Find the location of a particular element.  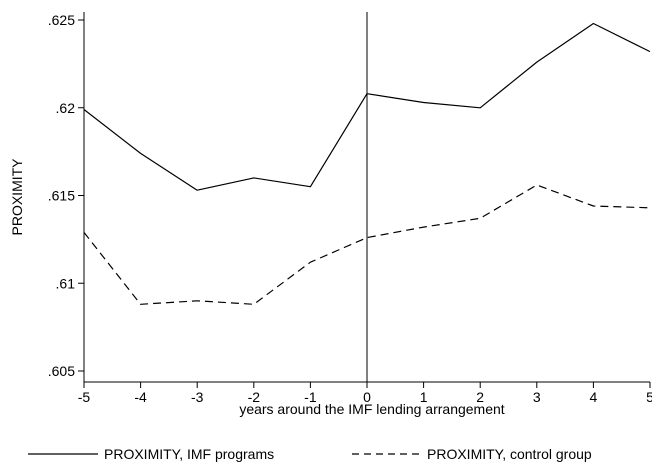

x-axis-title: years around the IMF lending arrangement is located at coordinates (371, 409).